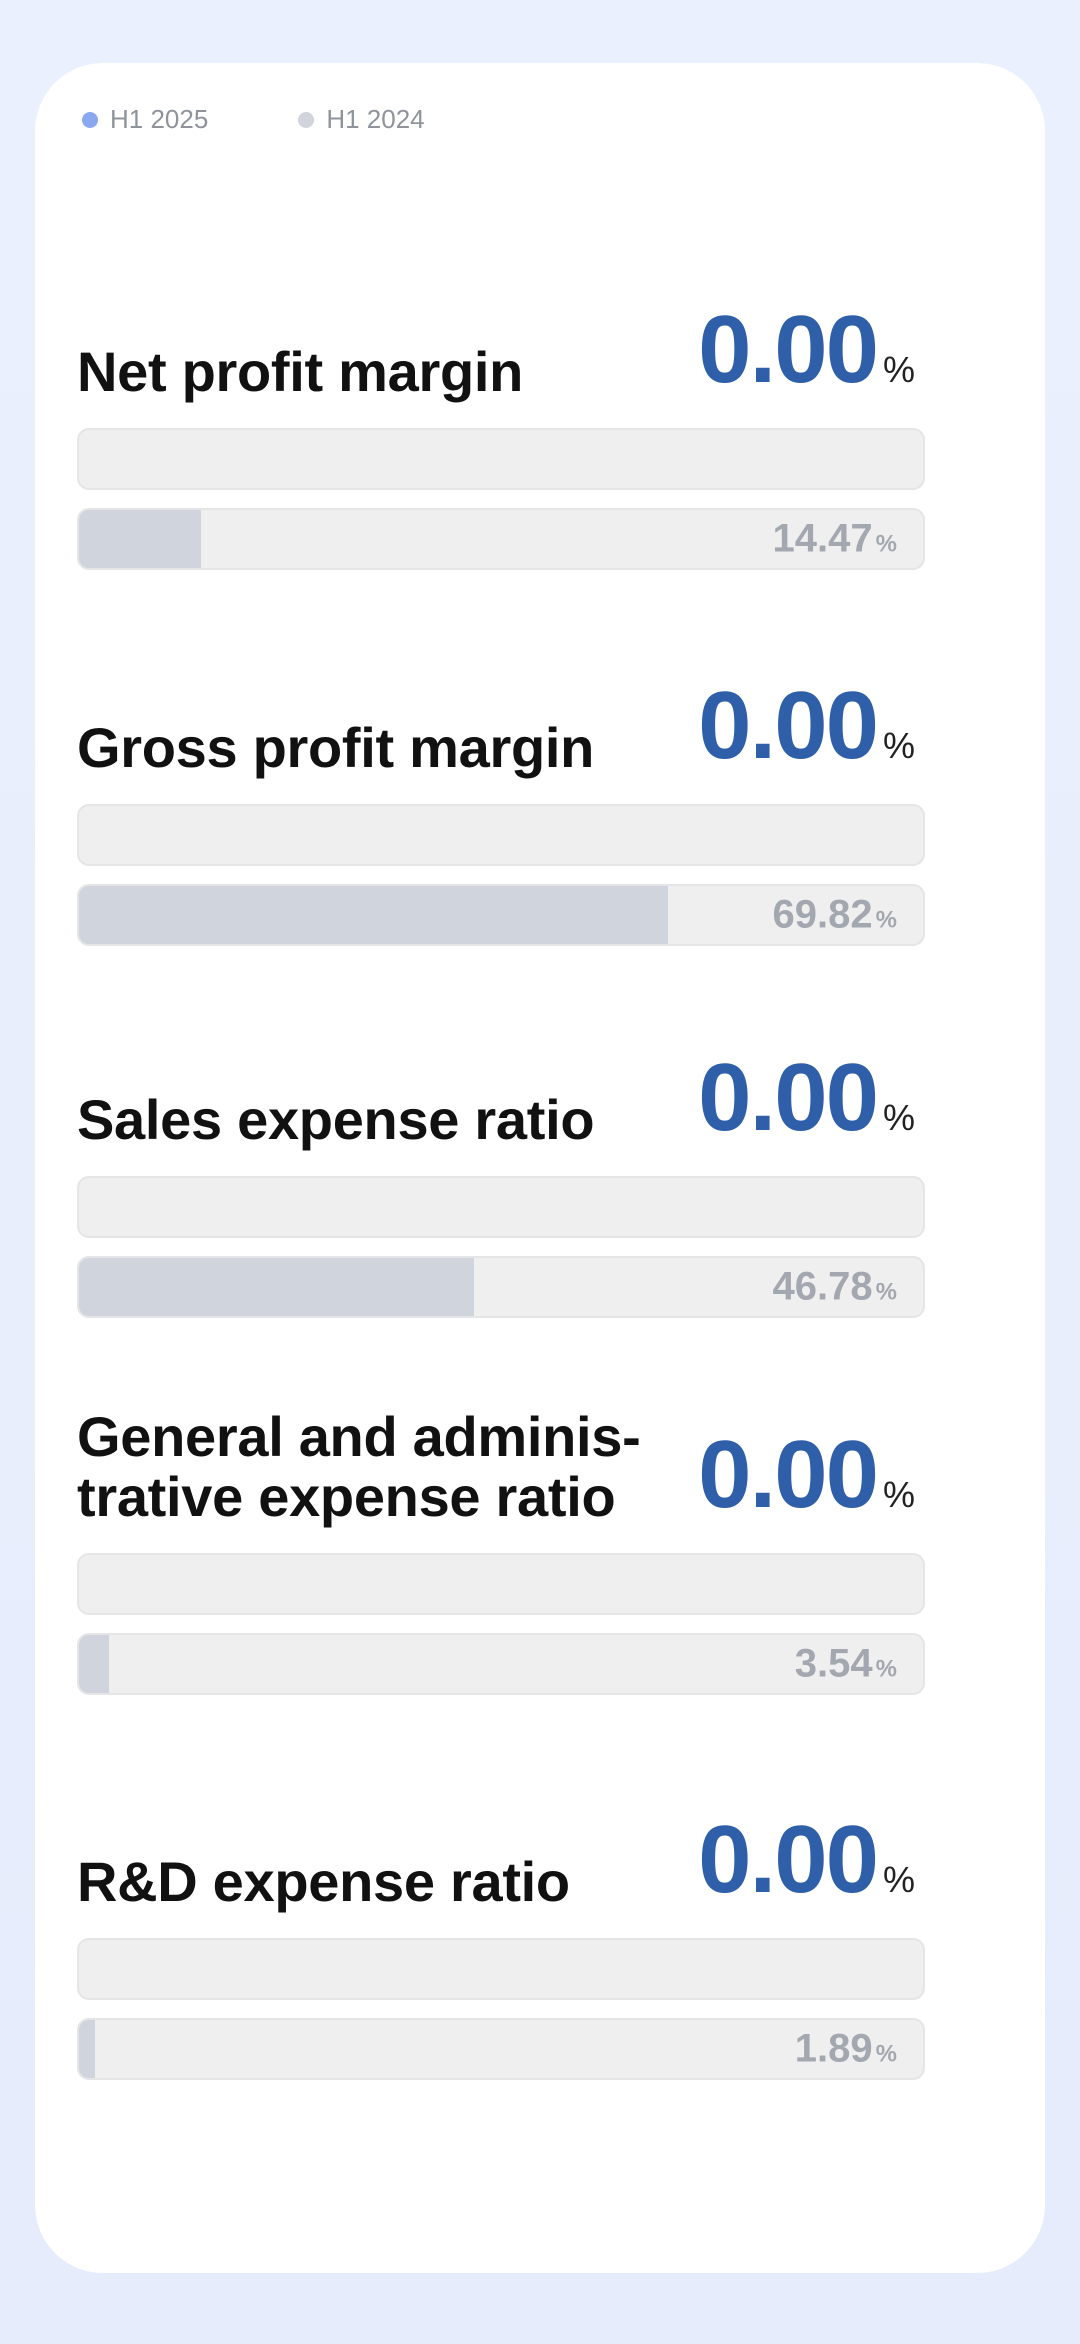  What do you see at coordinates (822, 1286) in the screenshot?
I see `bar-value-number: 46.78` at bounding box center [822, 1286].